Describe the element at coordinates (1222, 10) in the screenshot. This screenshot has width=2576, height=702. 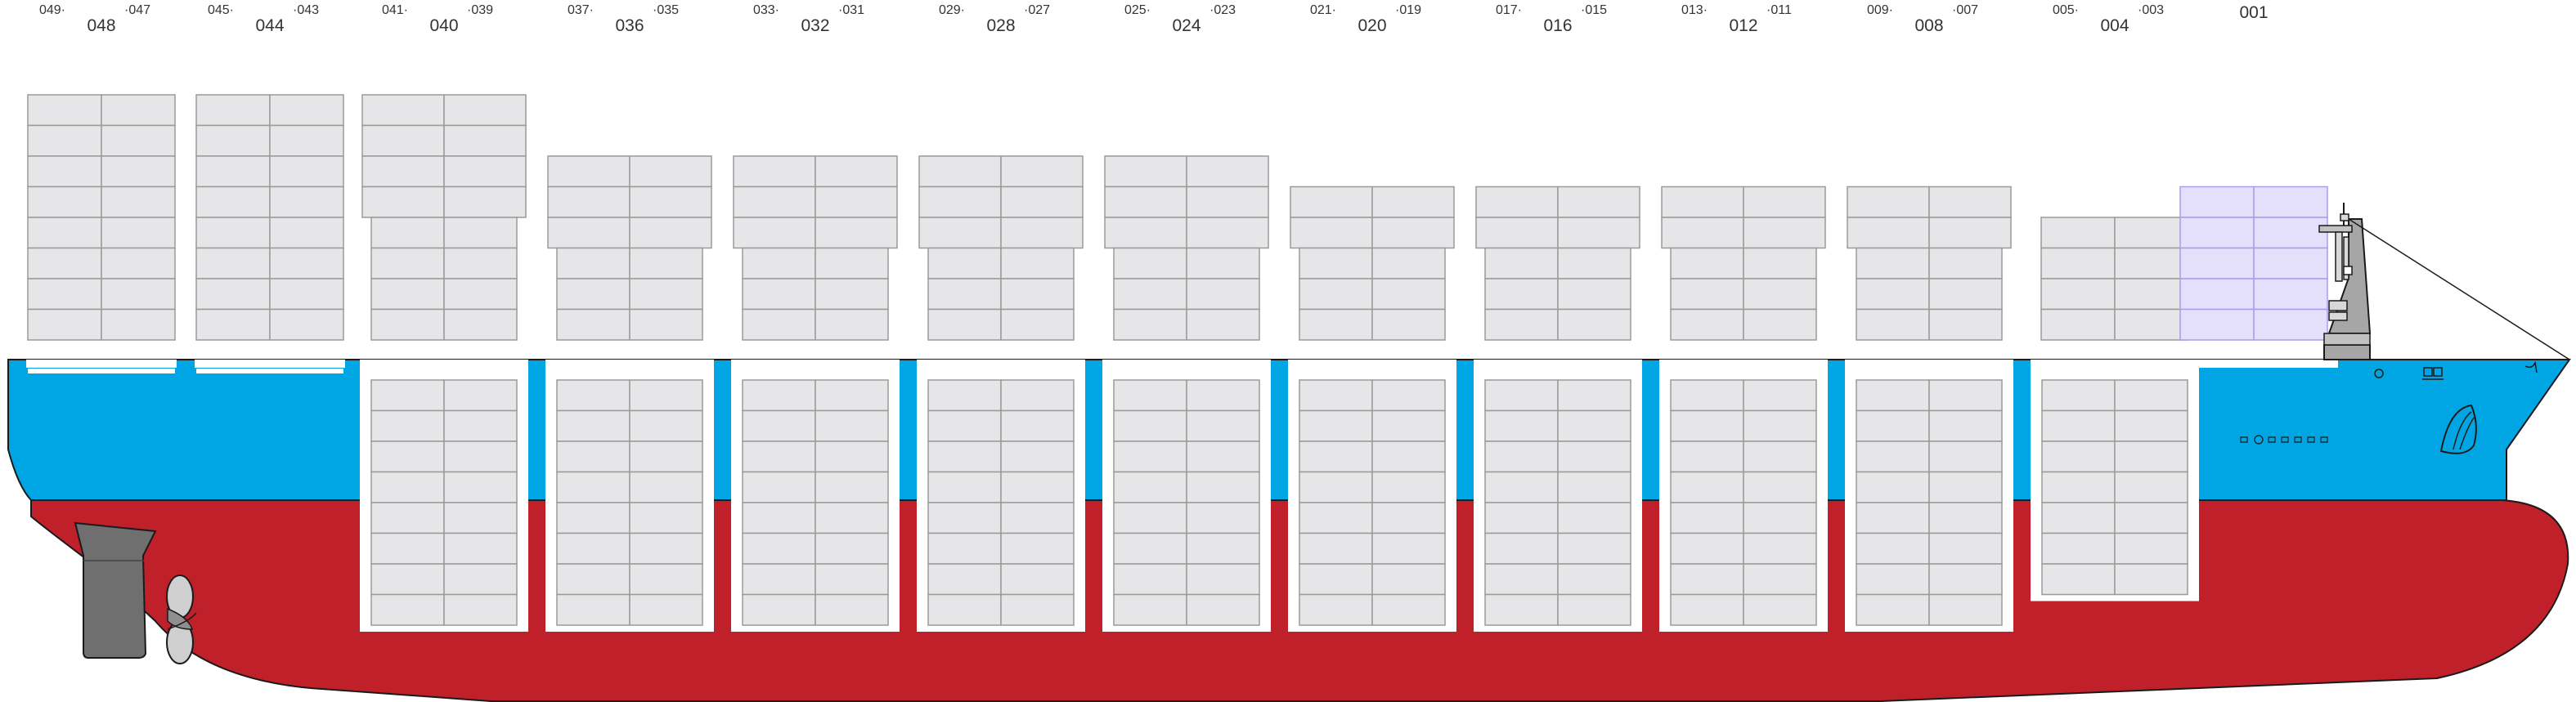
I see `bay-aft-label: ·023` at that location.